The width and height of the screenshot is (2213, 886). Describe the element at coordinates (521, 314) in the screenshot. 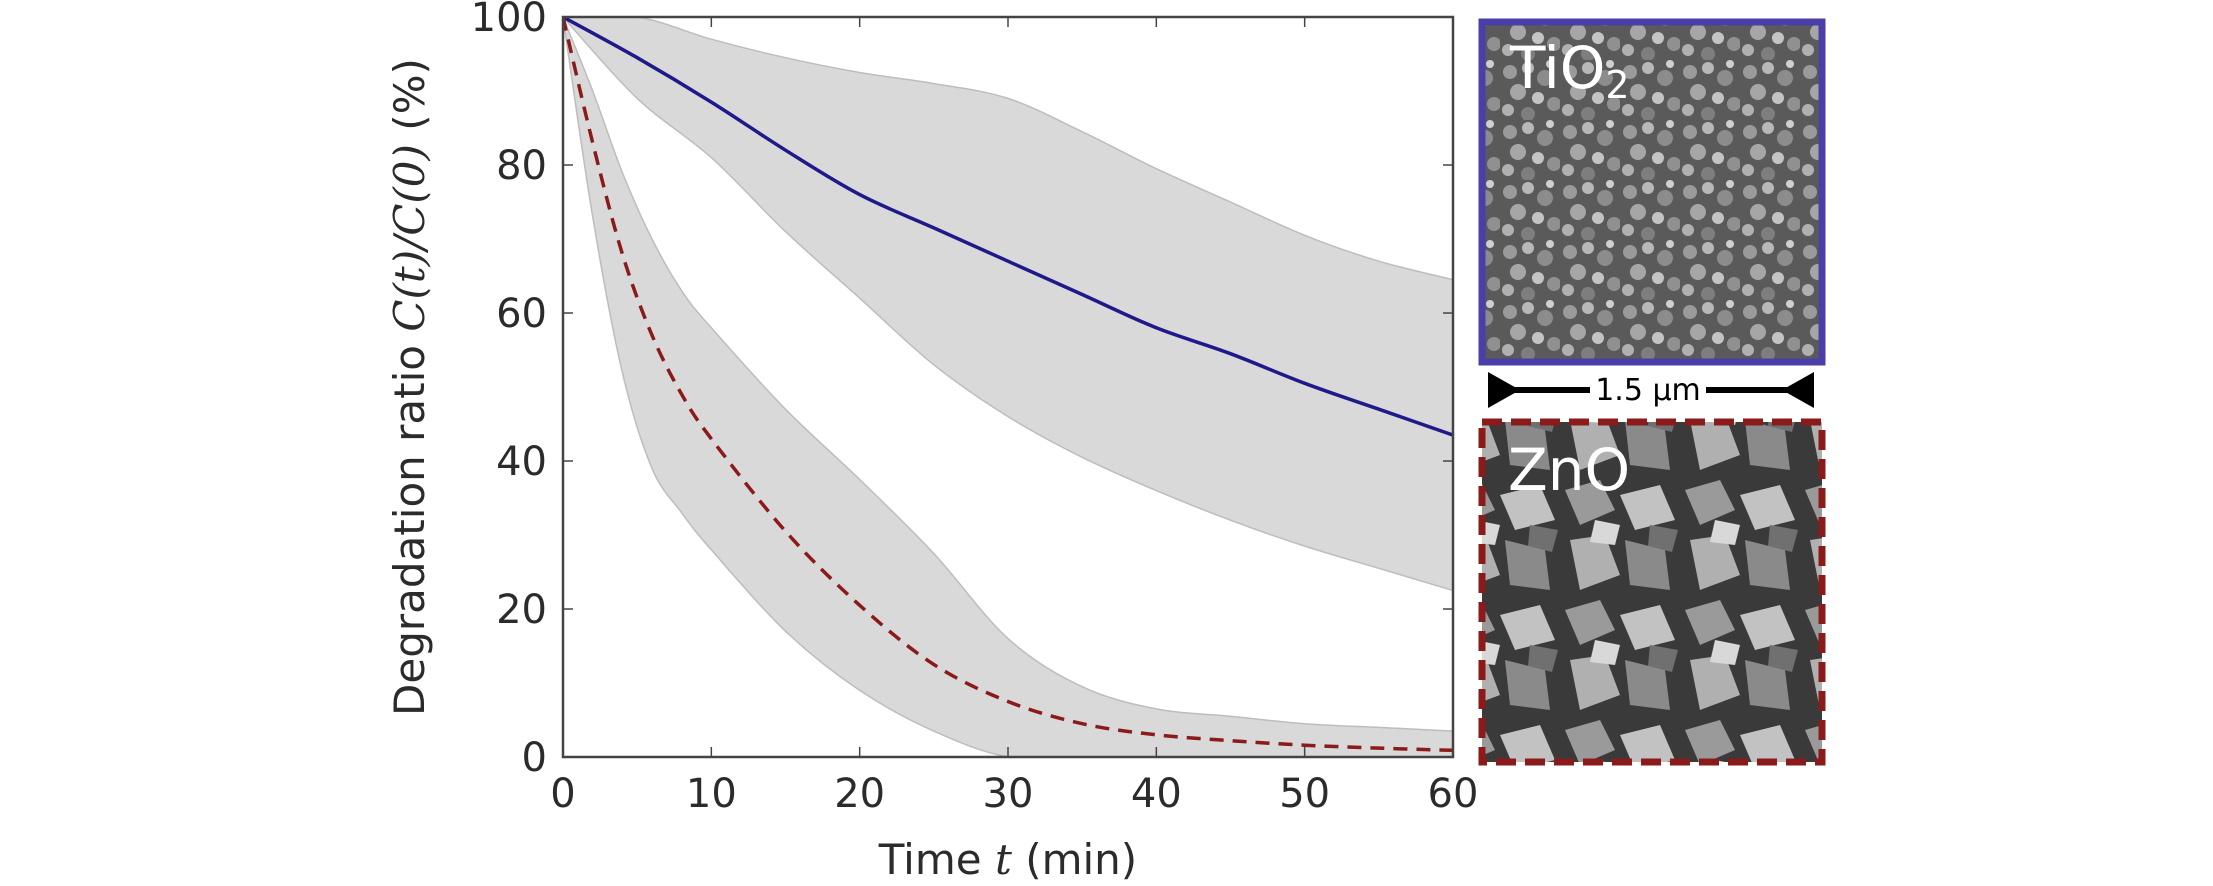

I see `y-tick-label: 60` at that location.